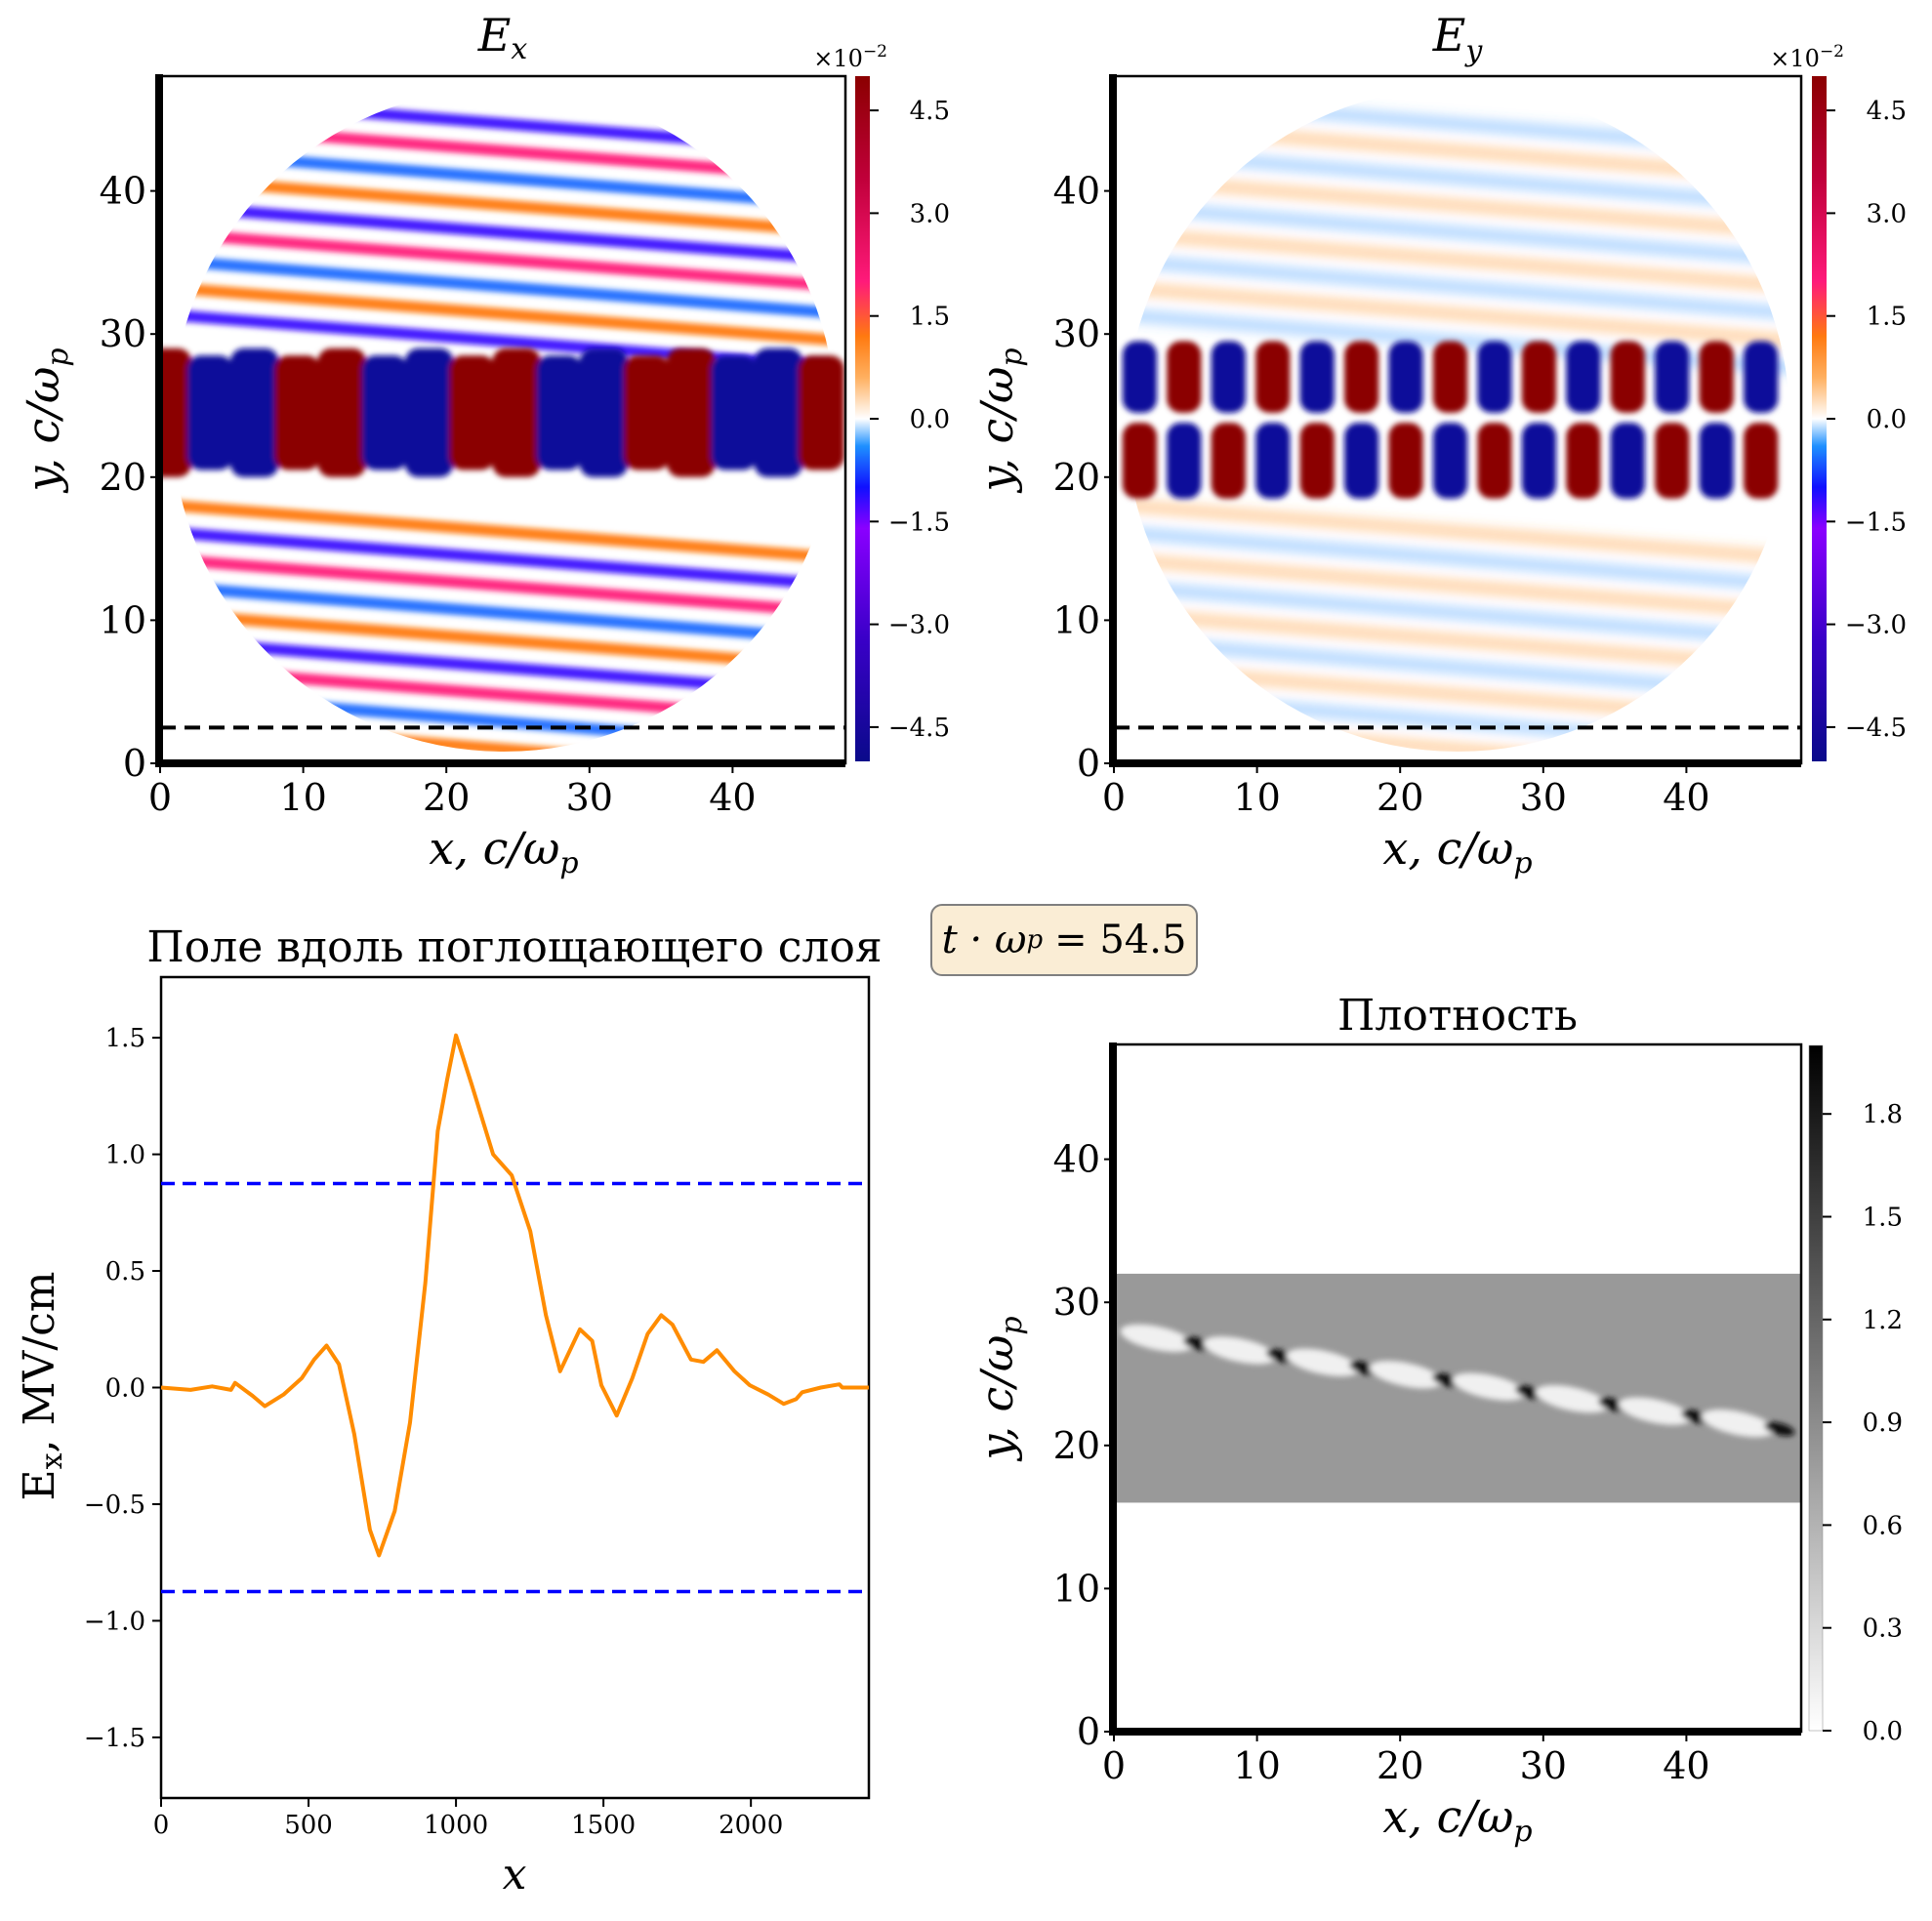 The width and height of the screenshot is (1932, 1921). What do you see at coordinates (42, 1385) in the screenshot?
I see `line-ylabel: Ex, MV/cm` at bounding box center [42, 1385].